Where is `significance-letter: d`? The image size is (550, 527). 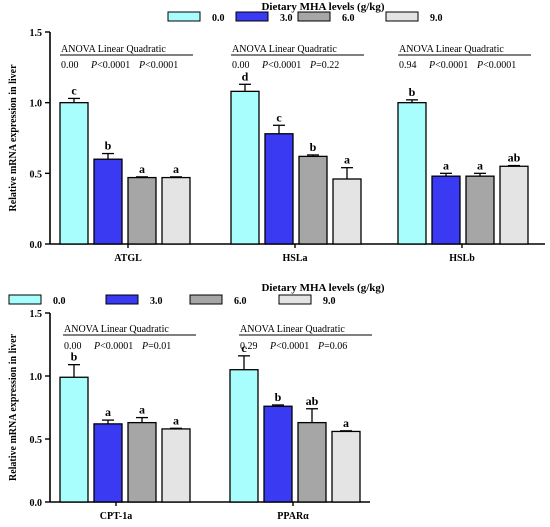
significance-letter: d is located at coordinates (245, 76).